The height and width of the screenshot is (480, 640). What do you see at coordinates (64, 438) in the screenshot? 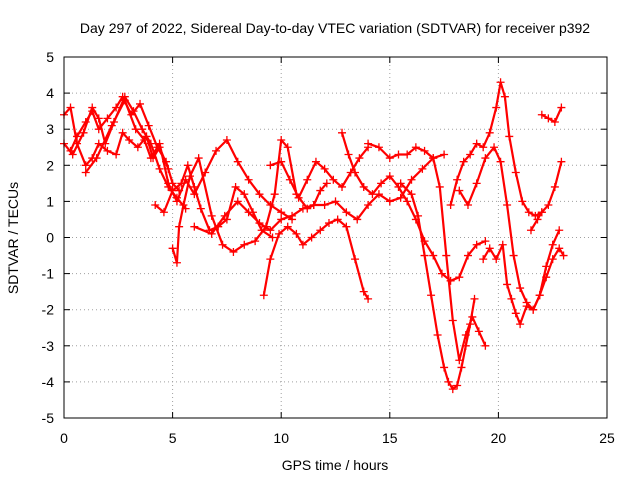
I see `x-tick-label: 0` at bounding box center [64, 438].